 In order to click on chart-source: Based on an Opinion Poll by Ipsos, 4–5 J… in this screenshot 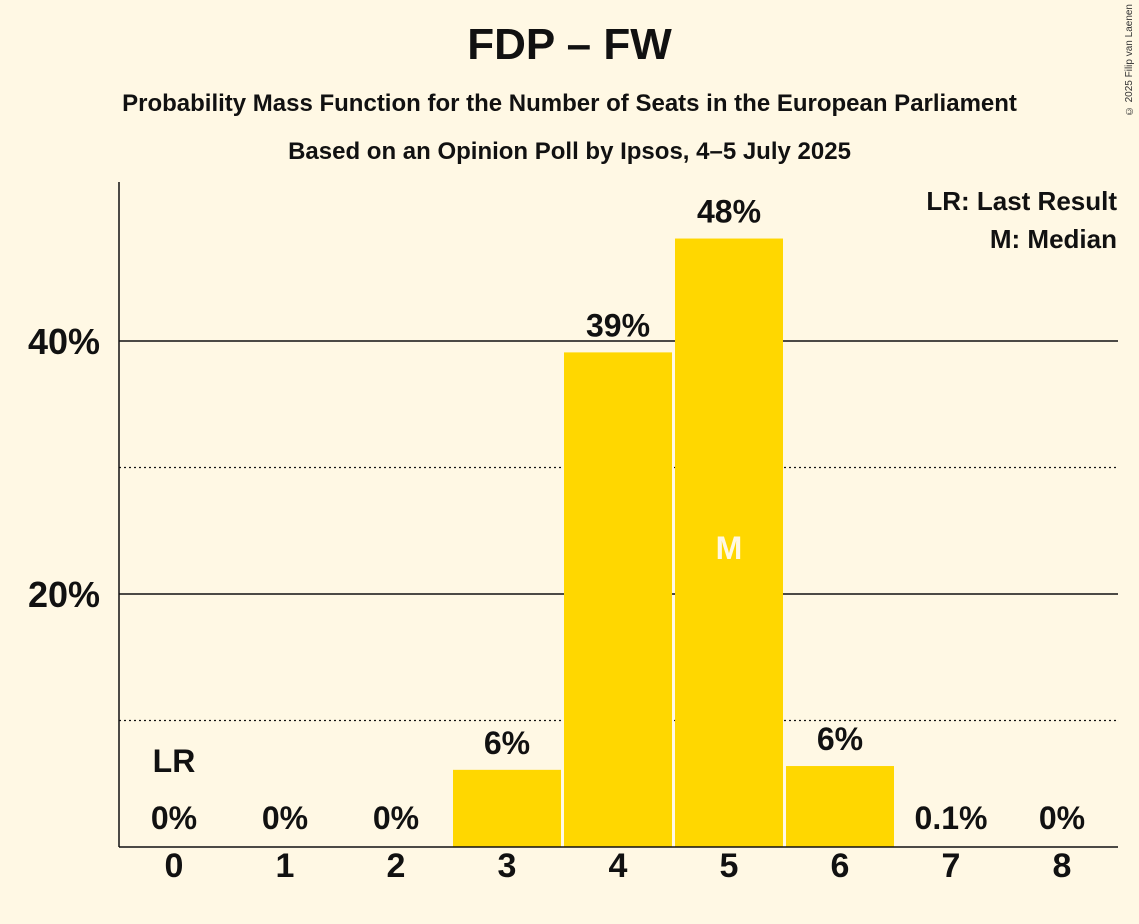, I will do `click(569, 151)`.